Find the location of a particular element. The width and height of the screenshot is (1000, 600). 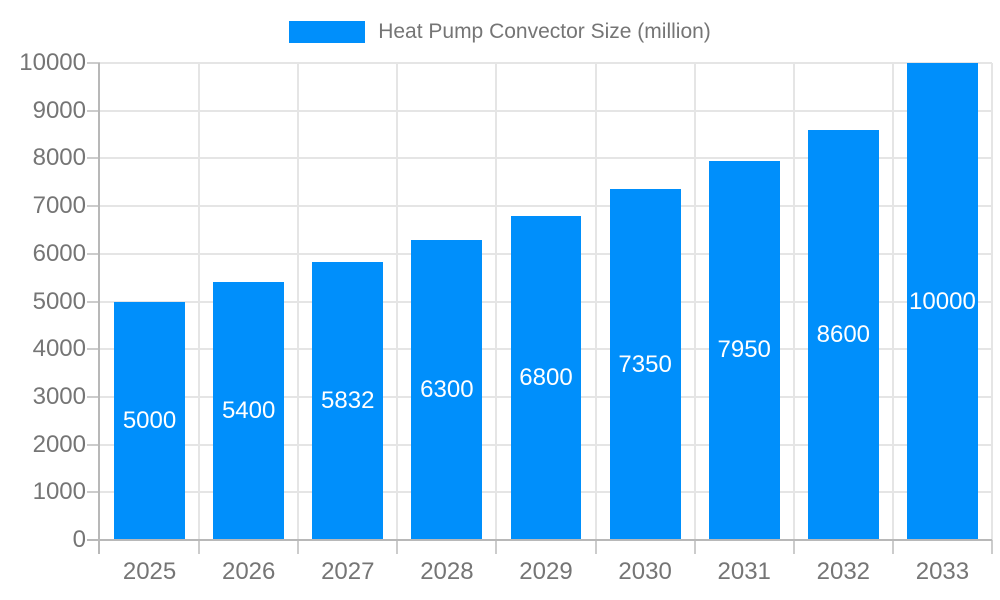

bar-2030: 7350 is located at coordinates (645, 364).